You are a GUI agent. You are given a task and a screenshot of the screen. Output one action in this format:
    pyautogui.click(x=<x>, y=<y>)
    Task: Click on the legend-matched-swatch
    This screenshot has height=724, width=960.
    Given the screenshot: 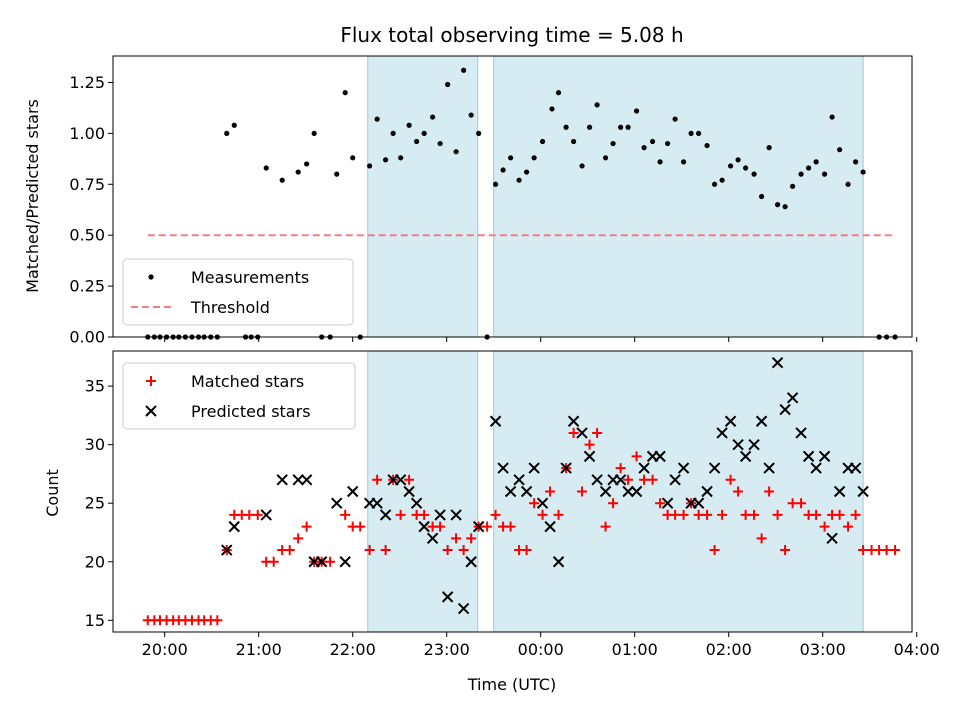 What is the action you would take?
    pyautogui.click(x=151, y=381)
    